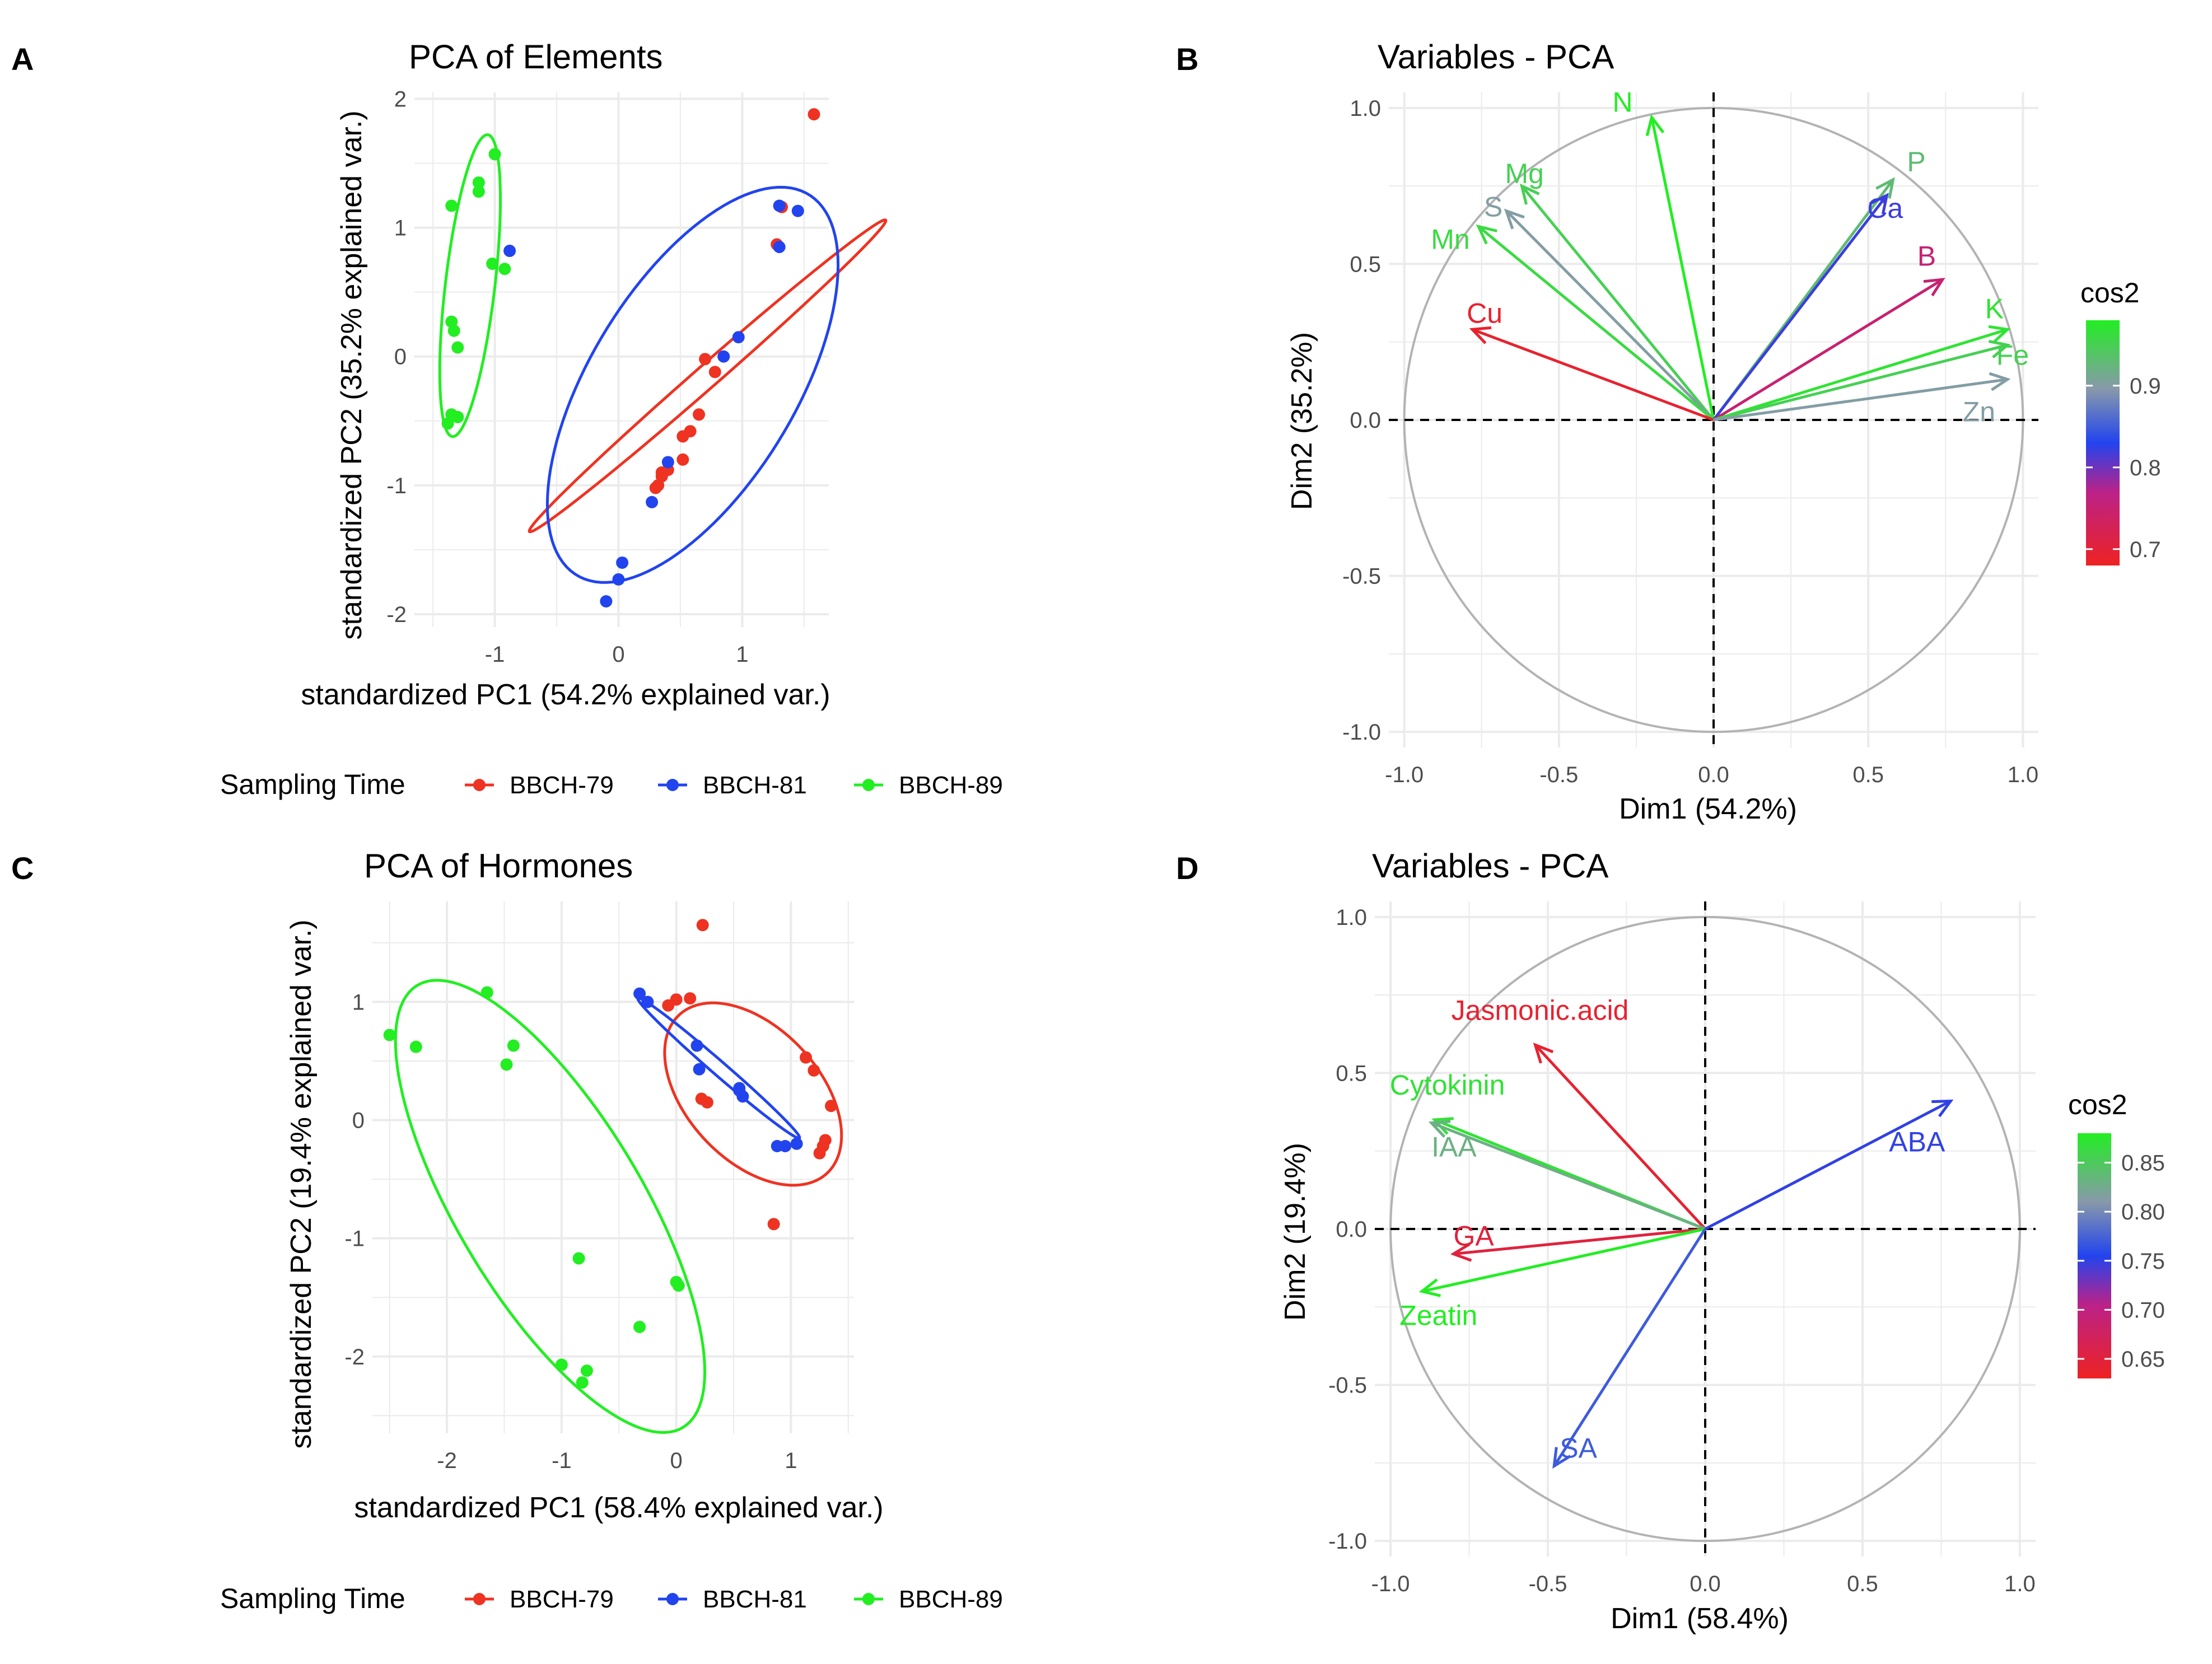 The height and width of the screenshot is (1664, 2212). What do you see at coordinates (352, 374) in the screenshot?
I see `panel-a-ylabel: standardized PC2 (35.2% explained var.)` at bounding box center [352, 374].